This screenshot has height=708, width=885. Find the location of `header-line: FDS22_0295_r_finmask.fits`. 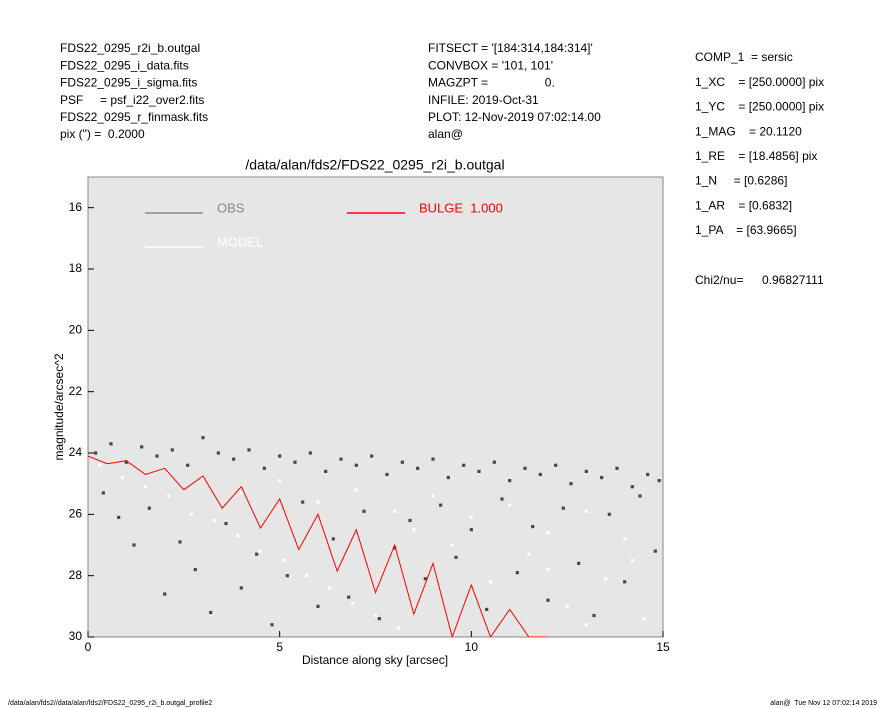

header-line: FDS22_0295_r_finmask.fits is located at coordinates (134, 117).